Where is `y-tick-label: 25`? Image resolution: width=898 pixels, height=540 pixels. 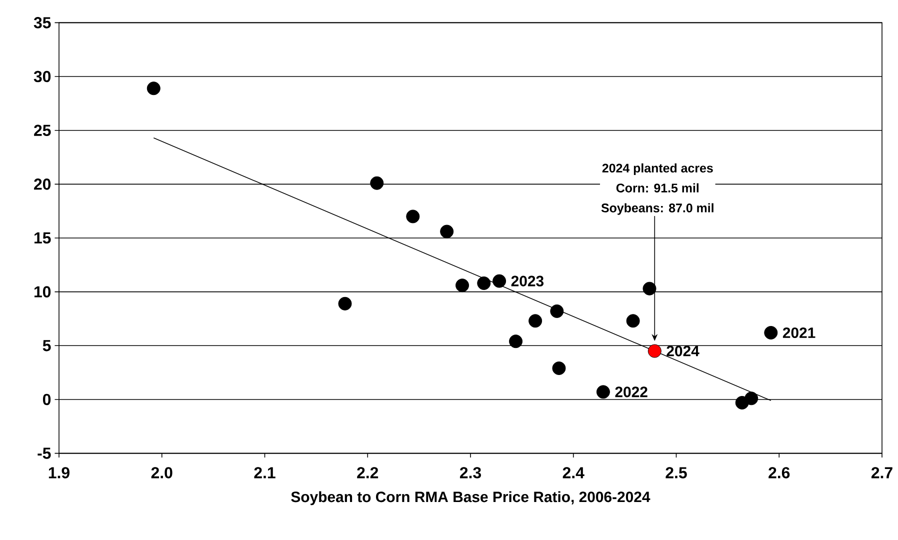 y-tick-label: 25 is located at coordinates (42, 130).